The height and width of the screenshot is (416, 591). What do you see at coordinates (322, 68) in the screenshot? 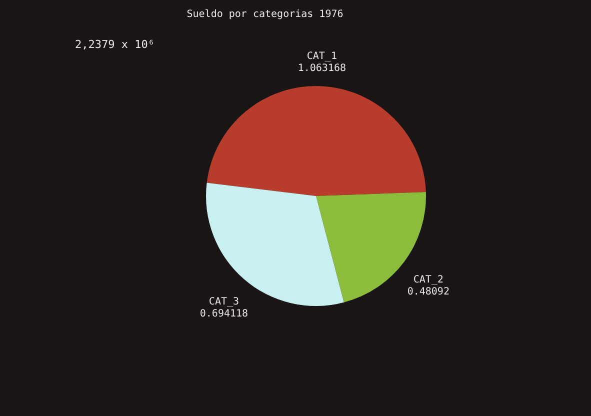
I see `data-label: 1.063168` at bounding box center [322, 68].